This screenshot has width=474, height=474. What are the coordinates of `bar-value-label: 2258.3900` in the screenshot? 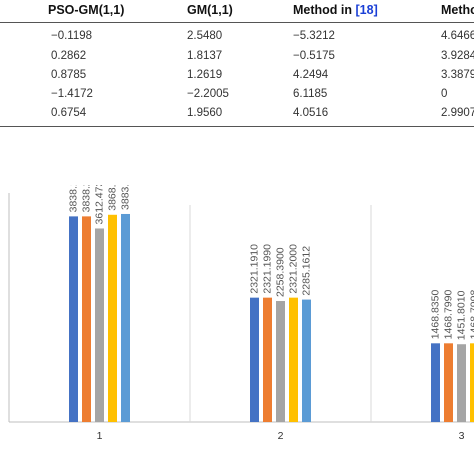 It's located at (281, 272).